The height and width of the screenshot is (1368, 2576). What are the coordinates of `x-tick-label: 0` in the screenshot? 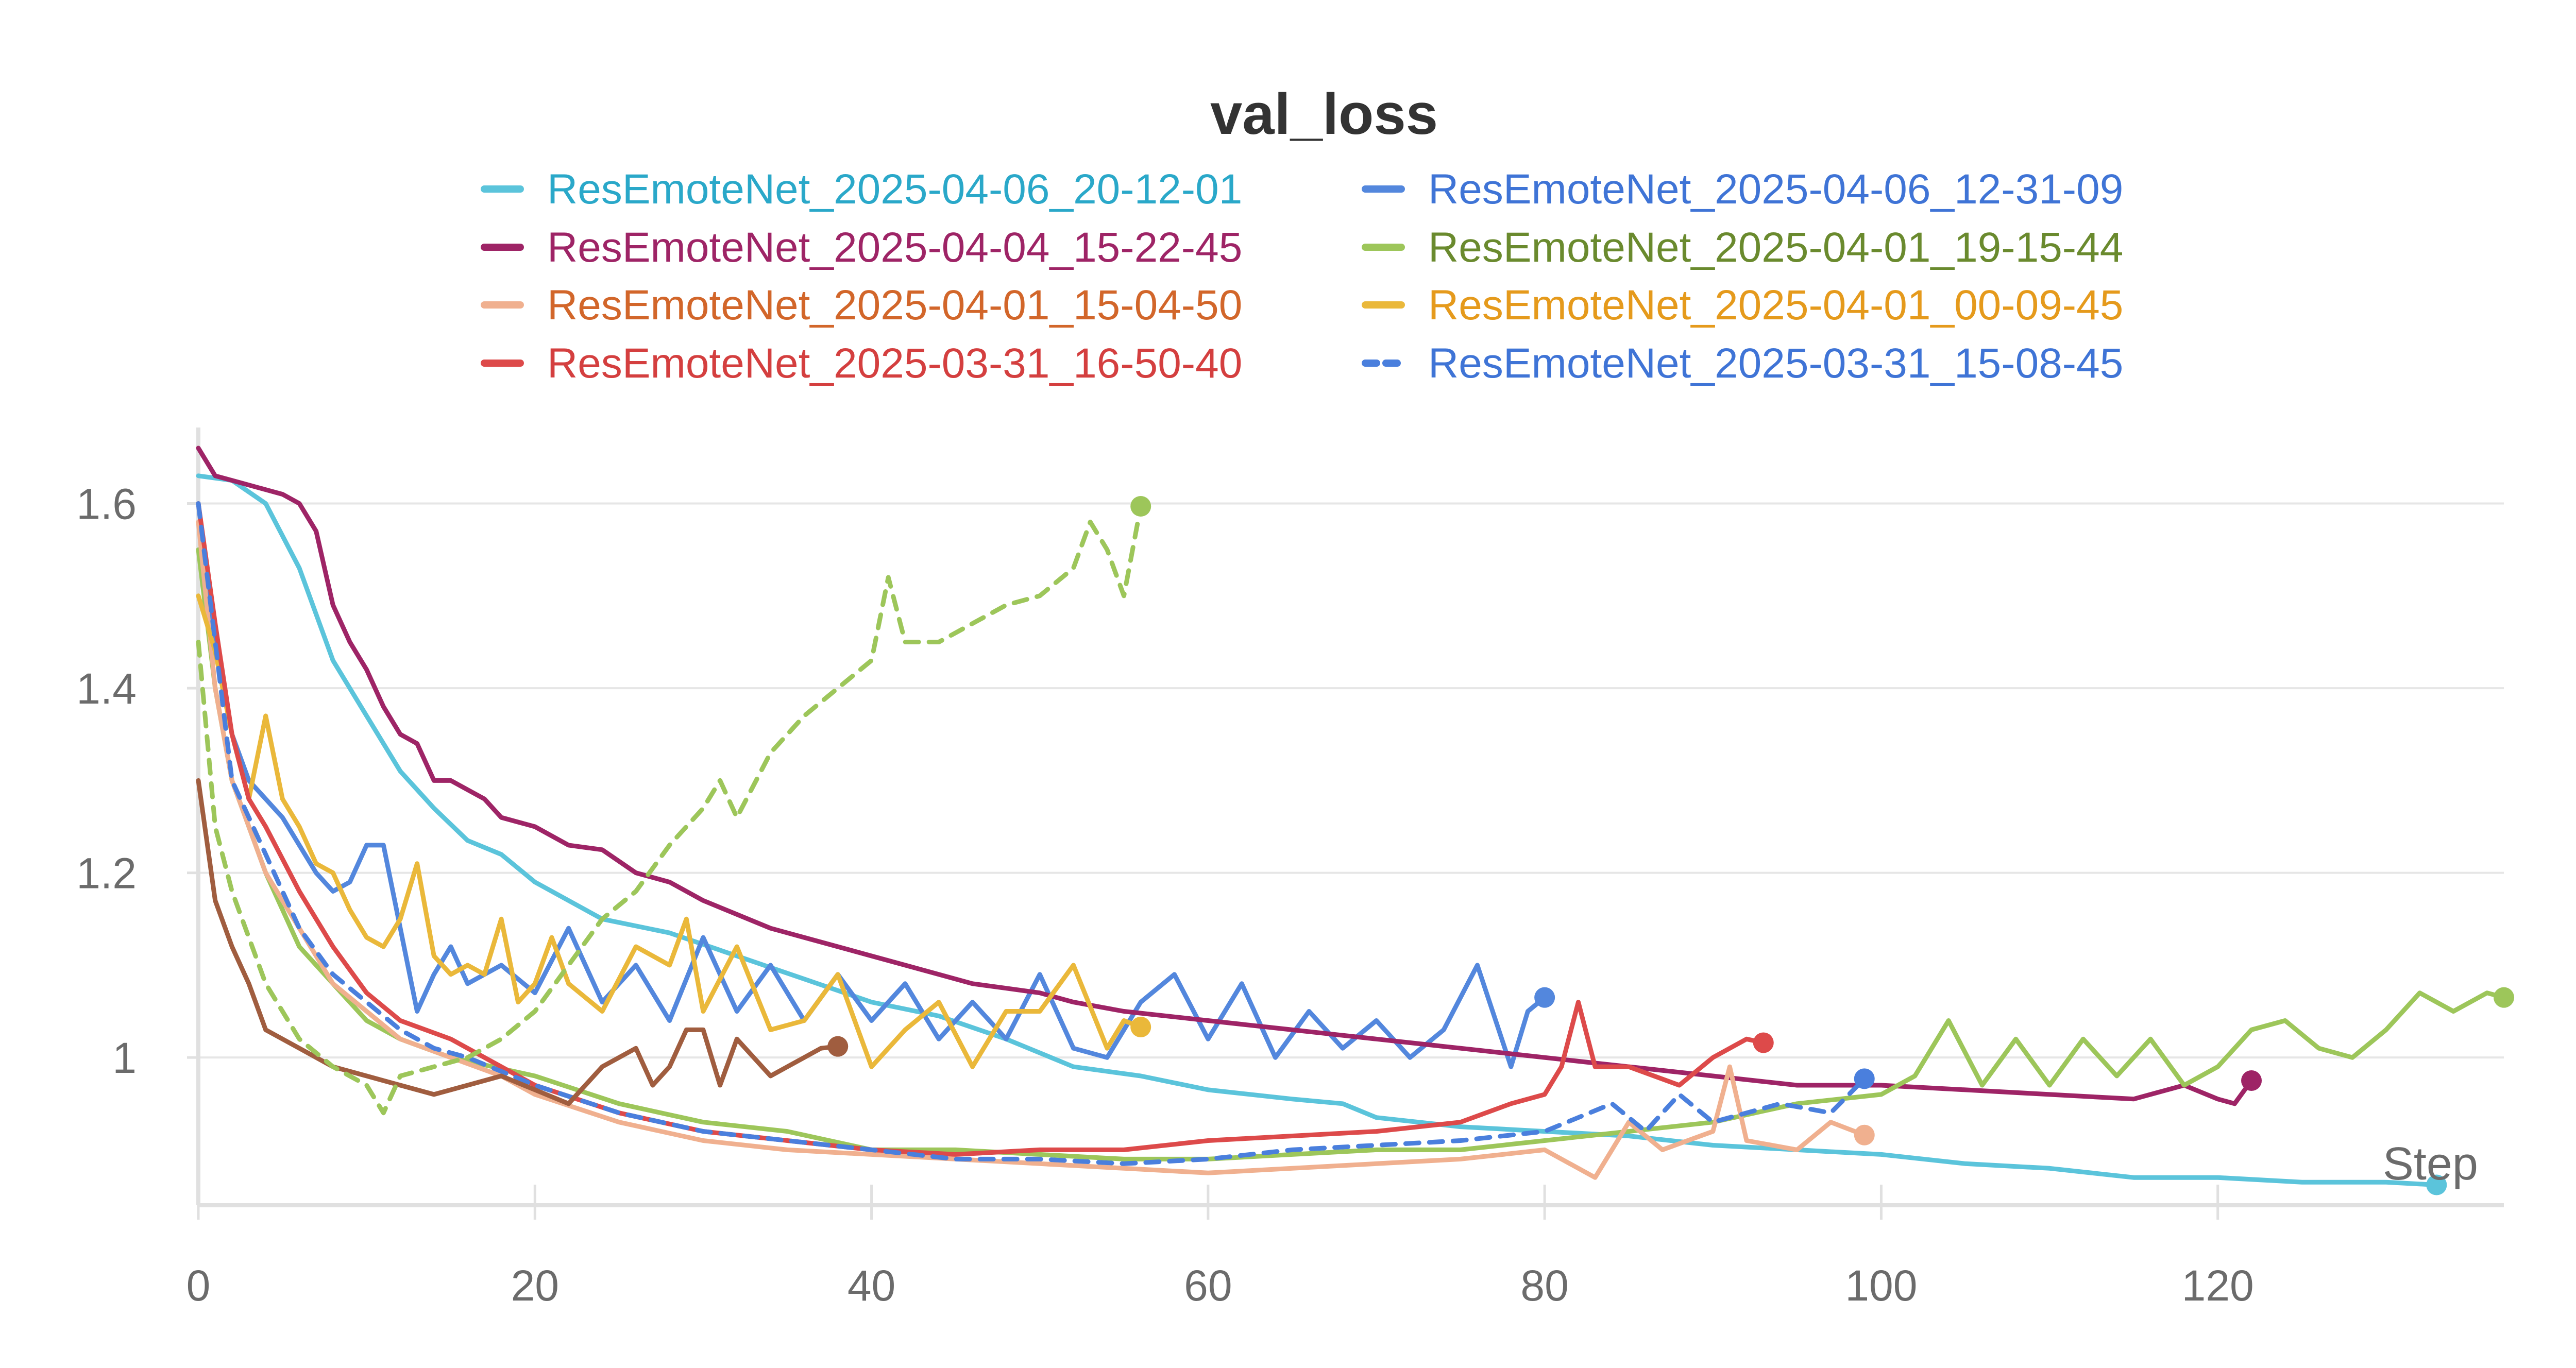 It's located at (199, 1285).